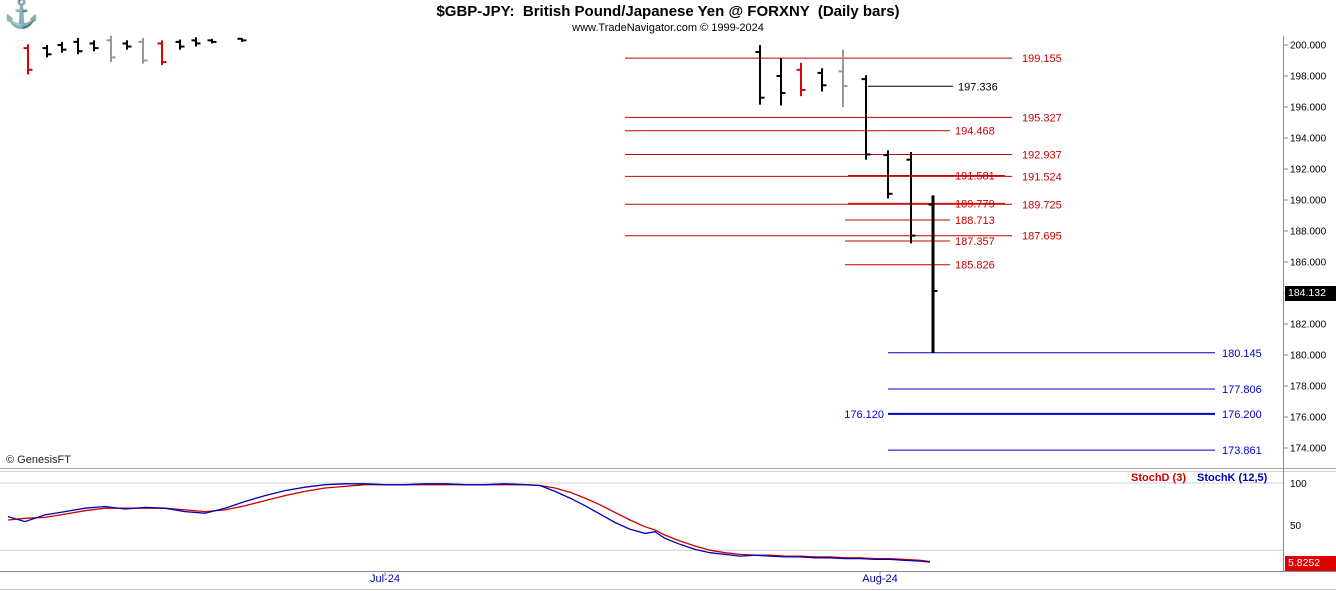  What do you see at coordinates (1308, 449) in the screenshot?
I see `price-axis-label: 174.000` at bounding box center [1308, 449].